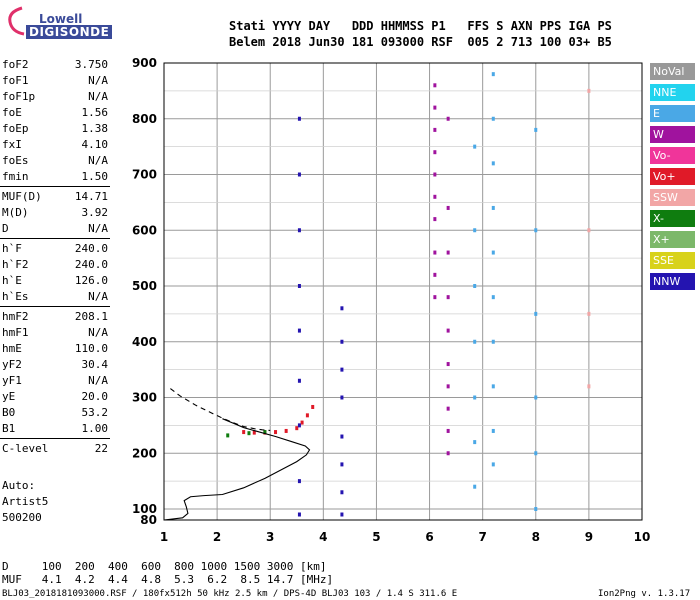 This screenshot has width=700, height=600. What do you see at coordinates (12, 144) in the screenshot?
I see `param-name: fxI` at bounding box center [12, 144].